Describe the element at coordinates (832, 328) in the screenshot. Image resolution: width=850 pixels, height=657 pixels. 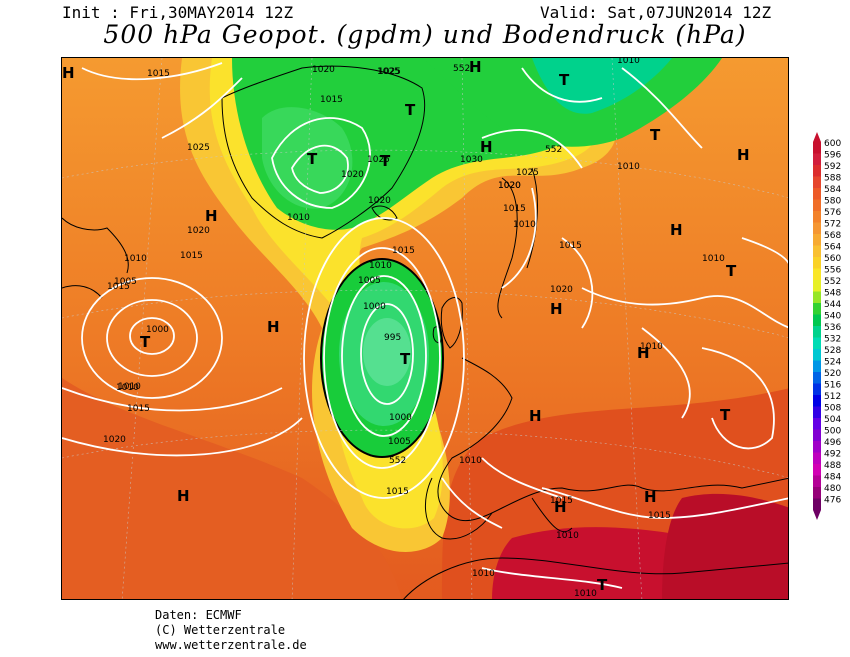
I see `color-scale-label: 536` at that location.